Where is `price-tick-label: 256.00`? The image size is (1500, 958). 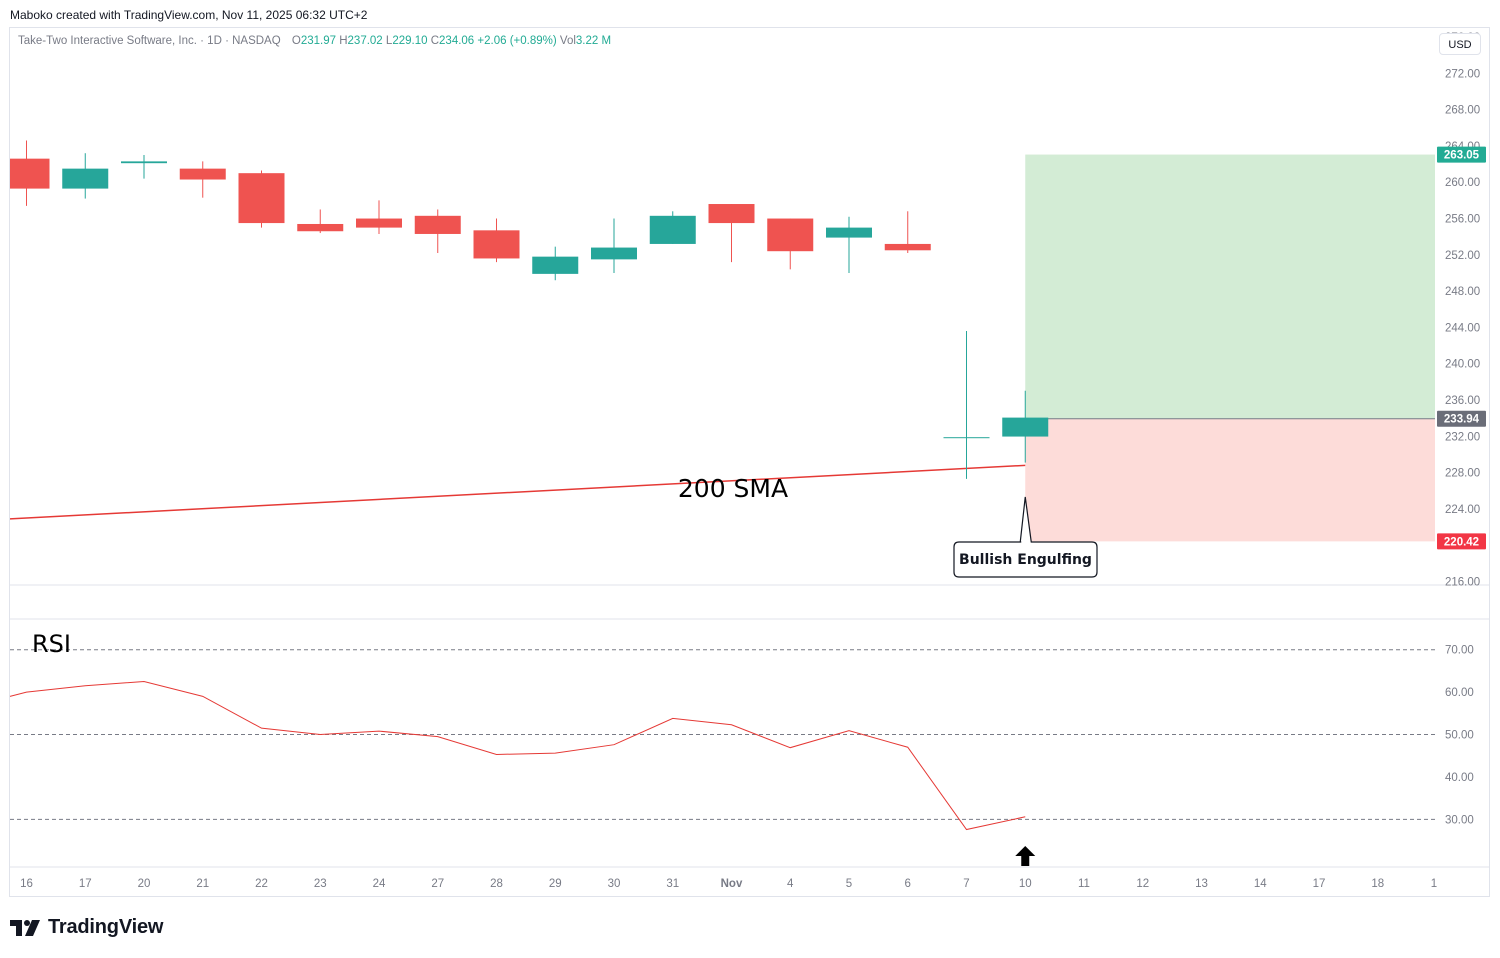 price-tick-label: 256.00 is located at coordinates (1462, 220).